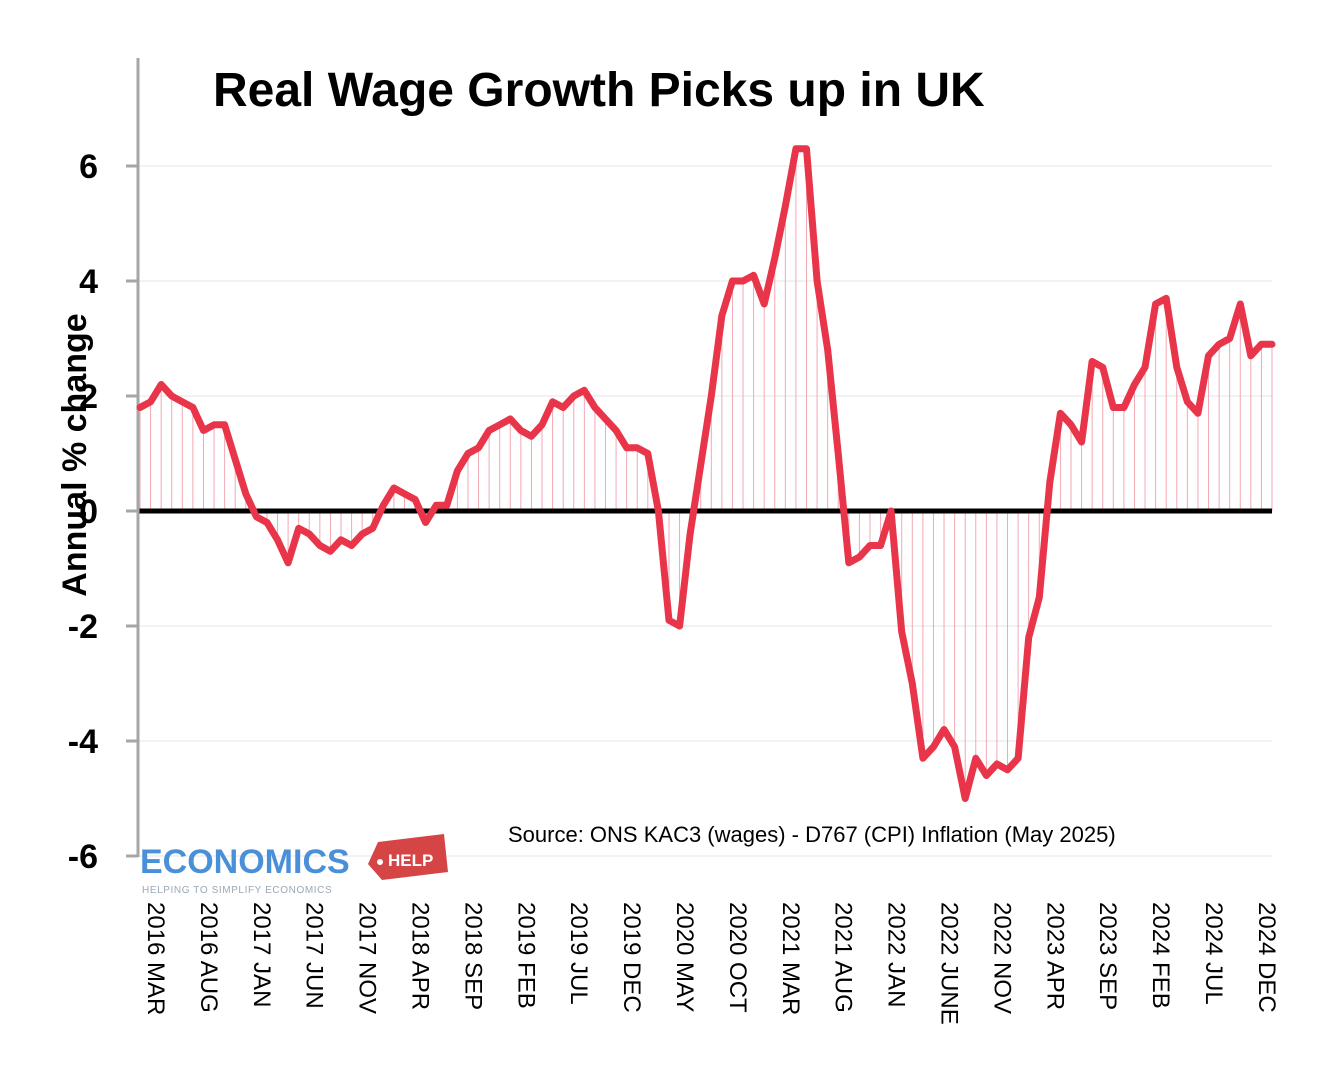 The image size is (1340, 1080). Describe the element at coordinates (380, 862) in the screenshot. I see `logo-dot-icon` at that location.